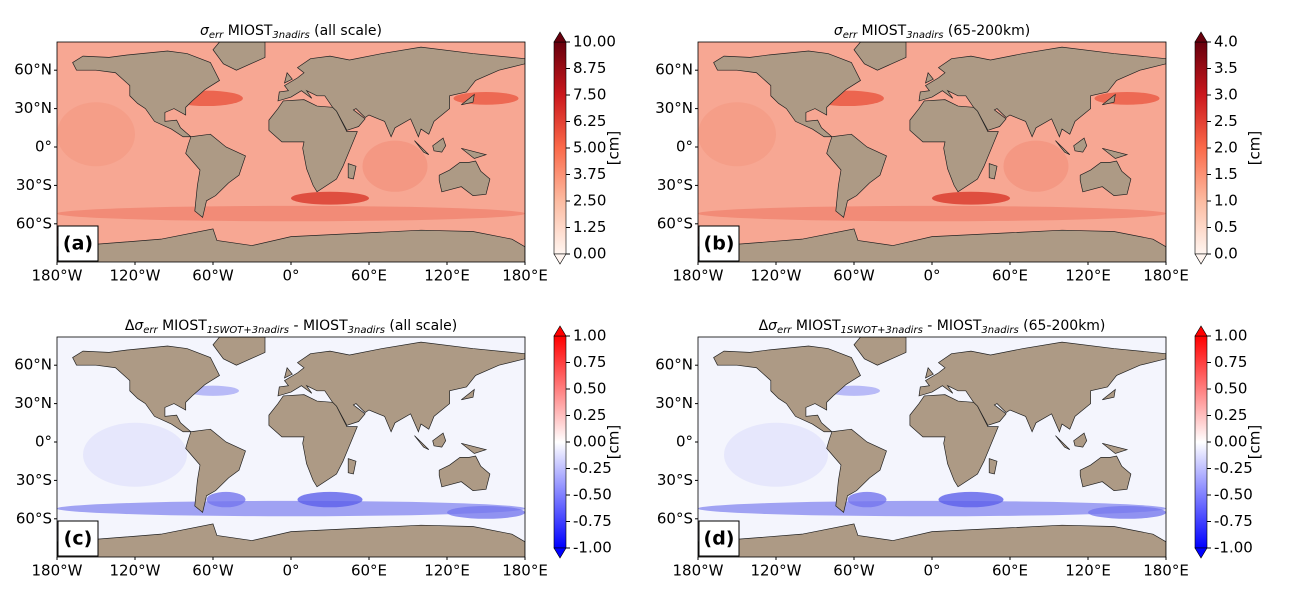 The image size is (1293, 593). What do you see at coordinates (1226, 68) in the screenshot?
I see `colorbar-tick-label: 3.5` at bounding box center [1226, 68].